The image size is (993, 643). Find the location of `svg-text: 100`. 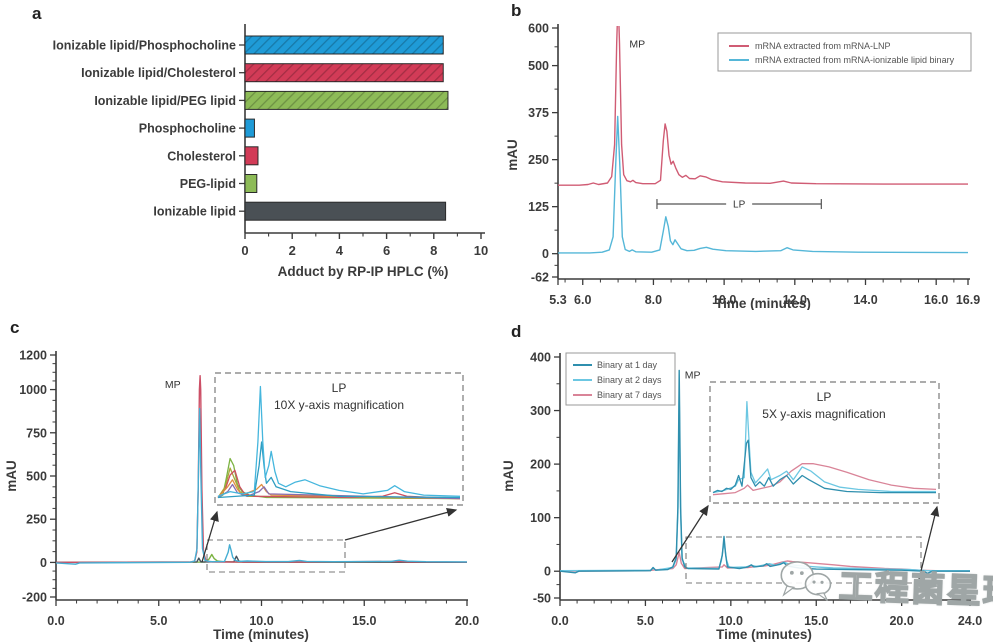

svg-text: 100 is located at coordinates (540, 518).